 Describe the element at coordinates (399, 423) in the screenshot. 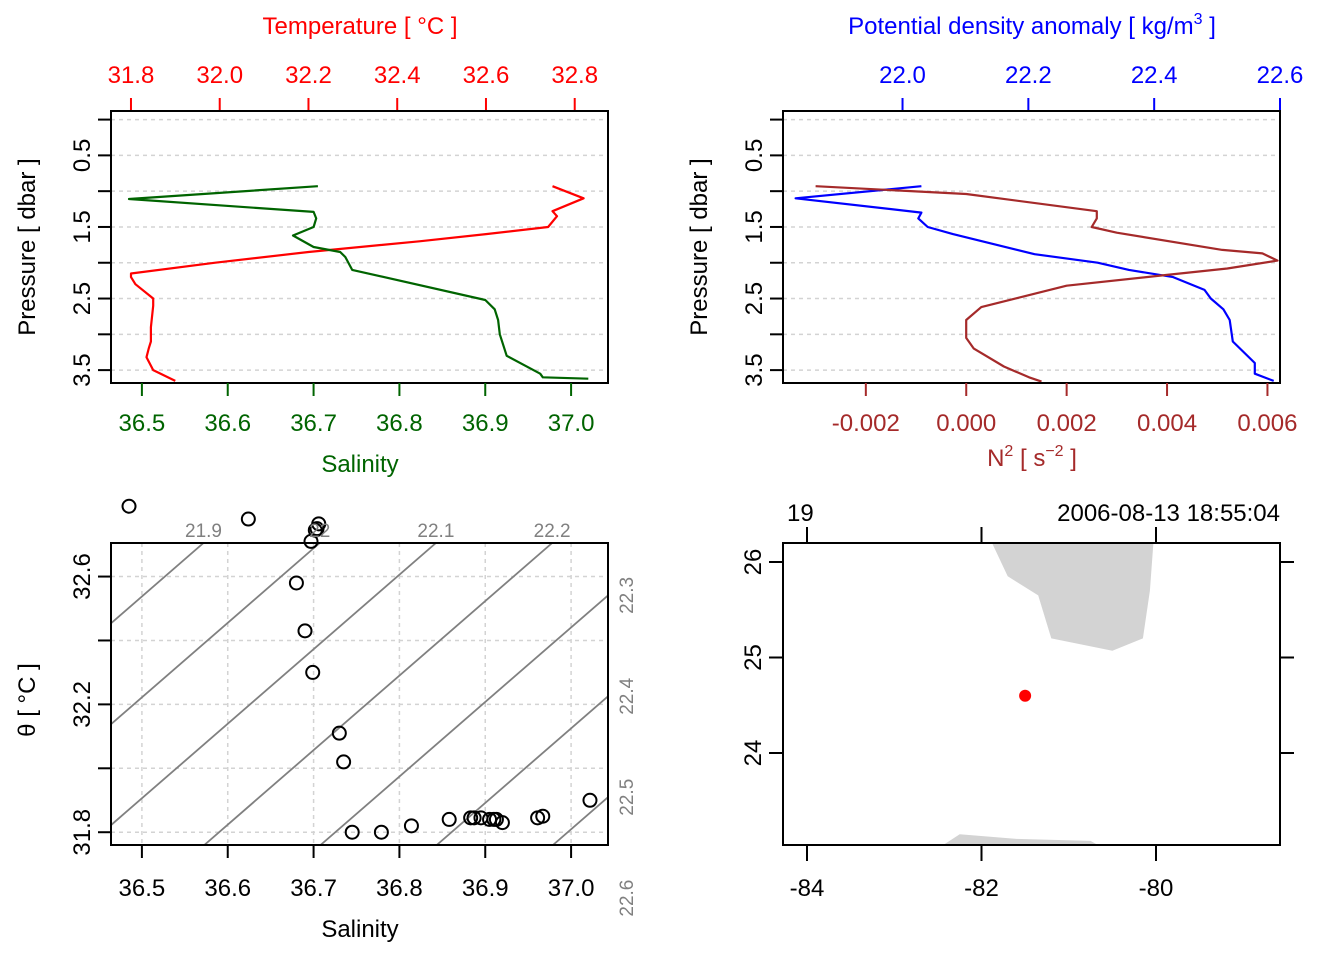

I see `bottom-tick-label: 36.8` at that location.